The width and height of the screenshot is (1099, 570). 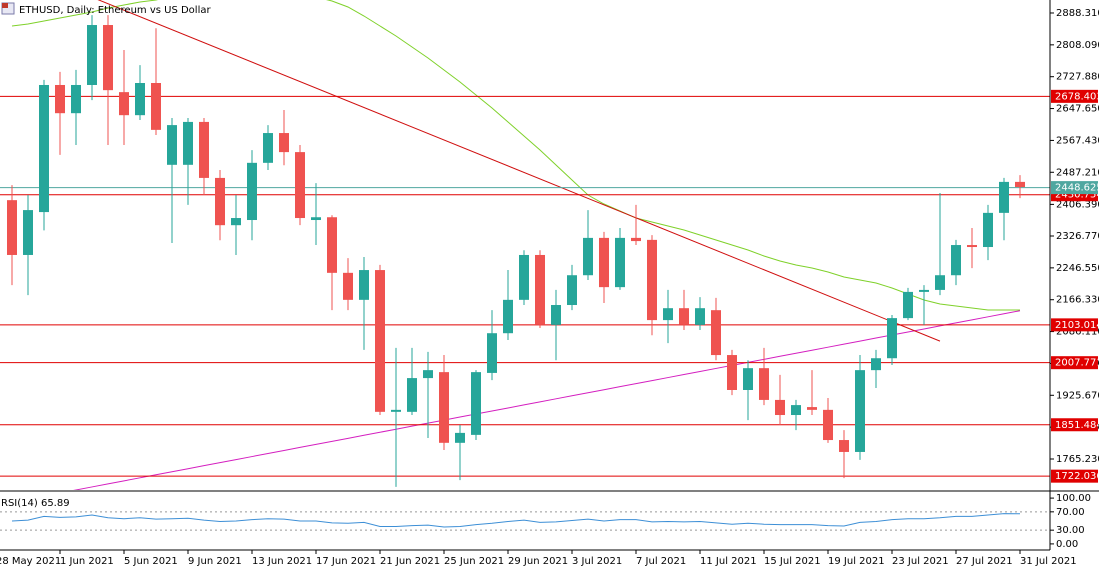 What do you see at coordinates (984, 561) in the screenshot?
I see `x-tick-label: 27 Jul 2021` at bounding box center [984, 561].